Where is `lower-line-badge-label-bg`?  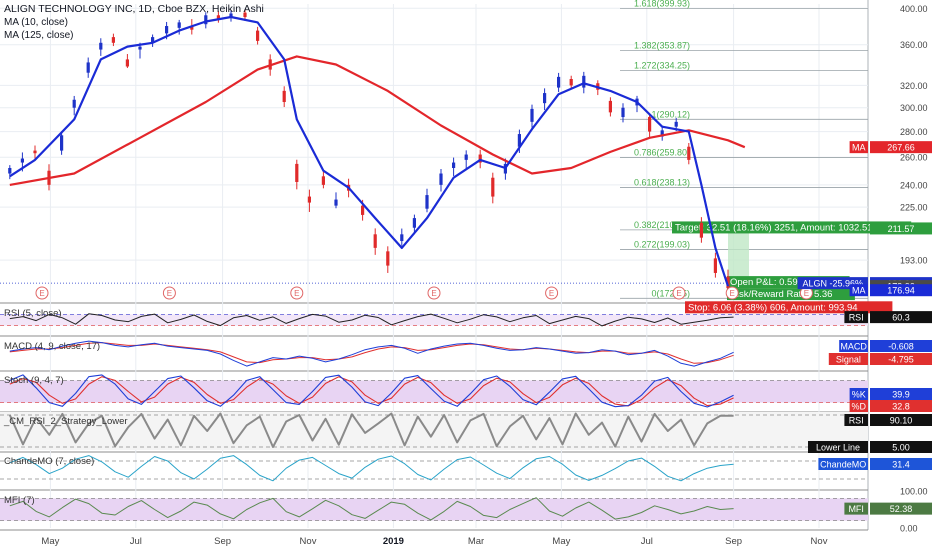
lower-line-badge-label-bg is located at coordinates (838, 447).